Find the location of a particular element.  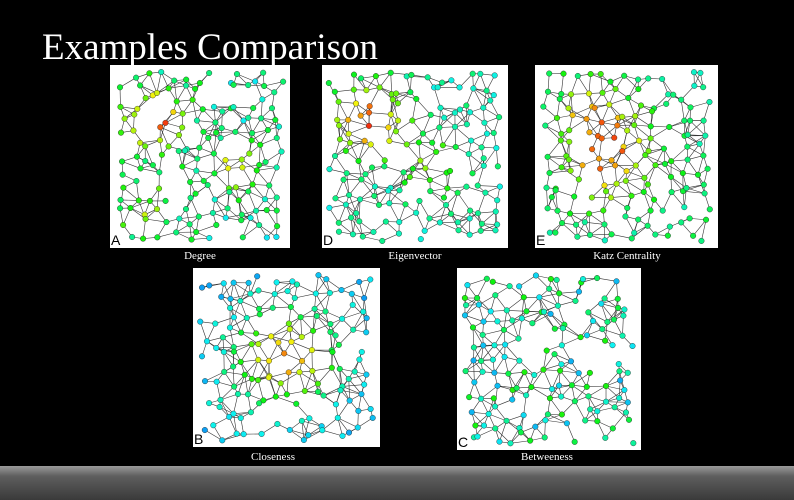

network-image is located at coordinates (202, 156).